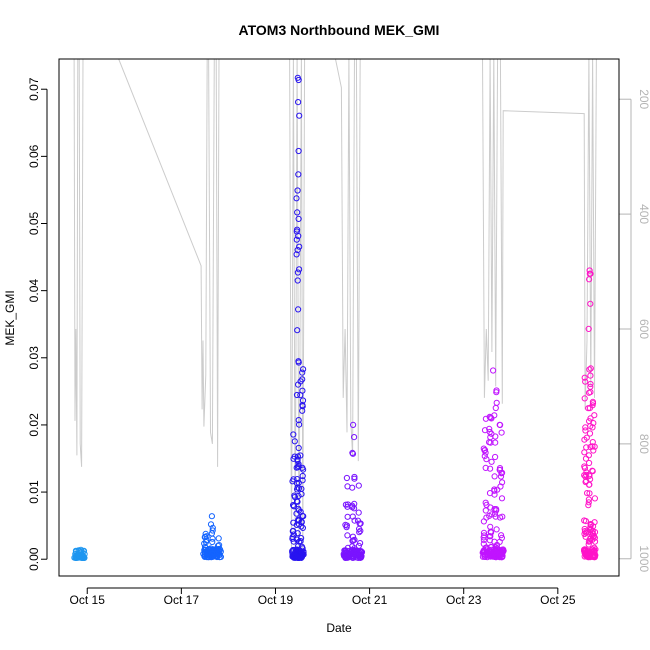  Describe the element at coordinates (34, 89) in the screenshot. I see `y-tick-label: 0.07` at that location.